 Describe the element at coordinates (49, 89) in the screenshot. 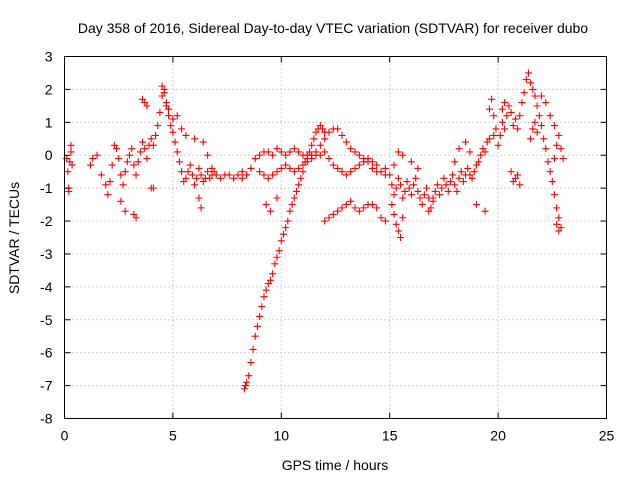

I see `y-tick-label: 2` at that location.